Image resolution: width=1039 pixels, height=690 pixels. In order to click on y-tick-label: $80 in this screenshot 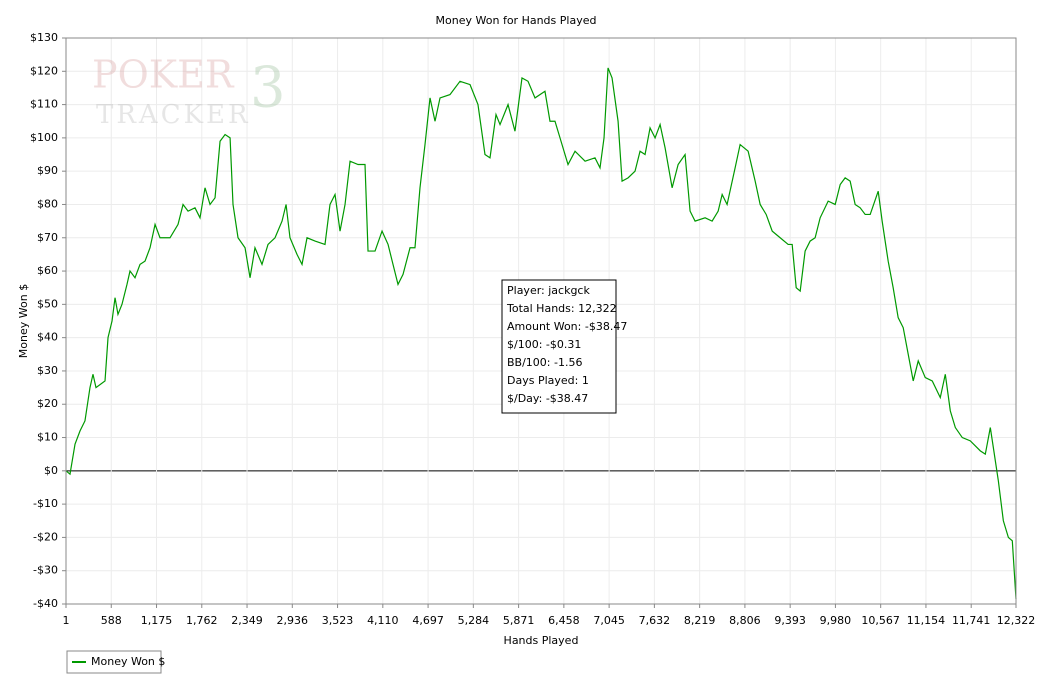, I will do `click(47, 203)`.